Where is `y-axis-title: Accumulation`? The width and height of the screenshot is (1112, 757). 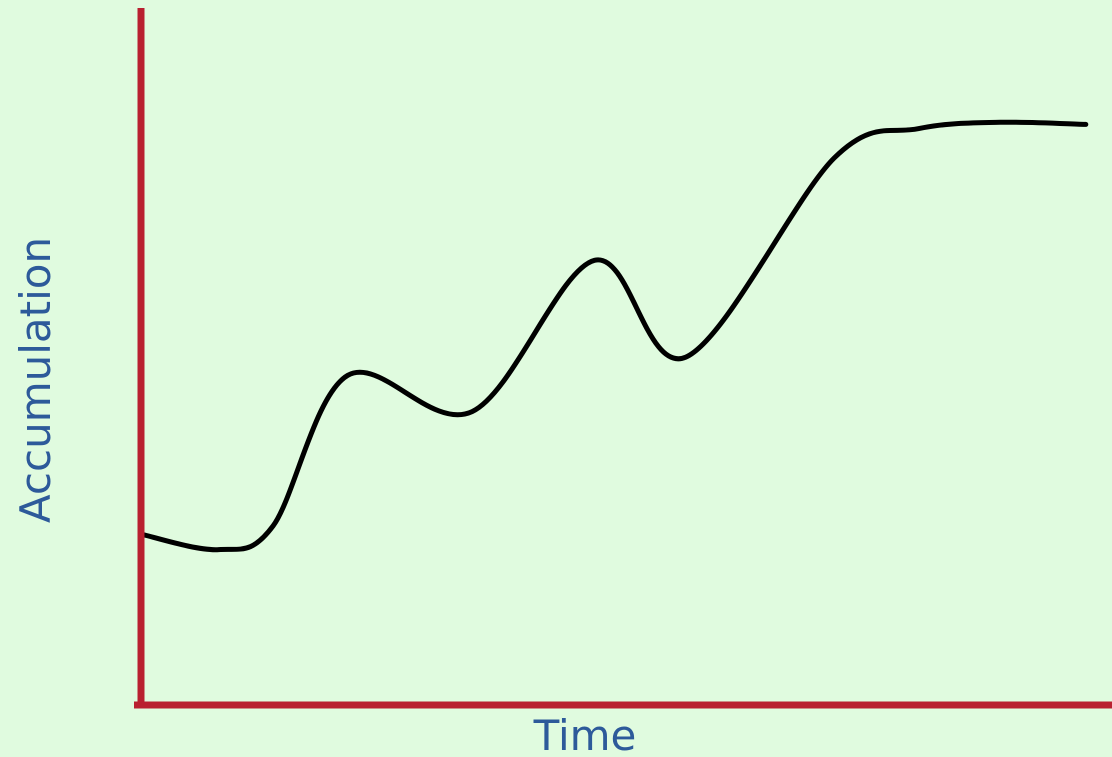
y-axis-title: Accumulation is located at coordinates (35, 380).